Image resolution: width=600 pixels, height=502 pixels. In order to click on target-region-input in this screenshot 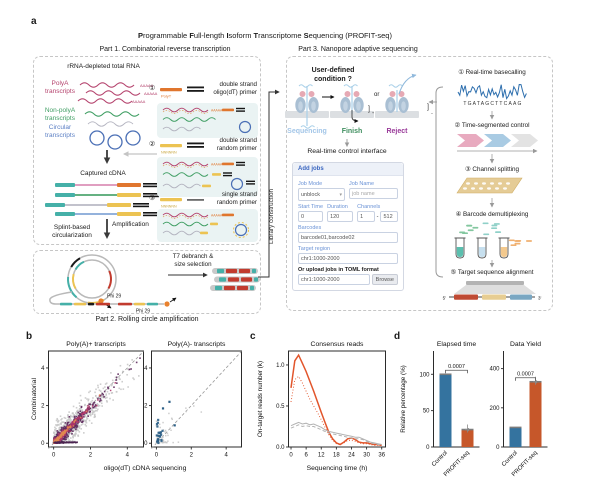, I will do `click(348, 258)`.